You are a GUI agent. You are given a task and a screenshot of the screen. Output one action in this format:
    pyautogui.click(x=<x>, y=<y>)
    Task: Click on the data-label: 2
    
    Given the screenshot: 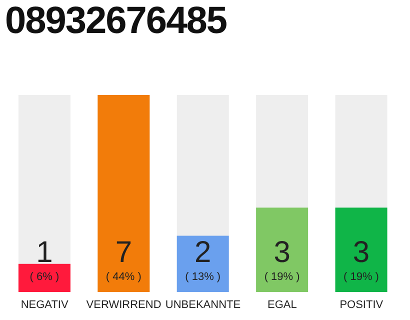 What is the action you would take?
    pyautogui.click(x=203, y=252)
    